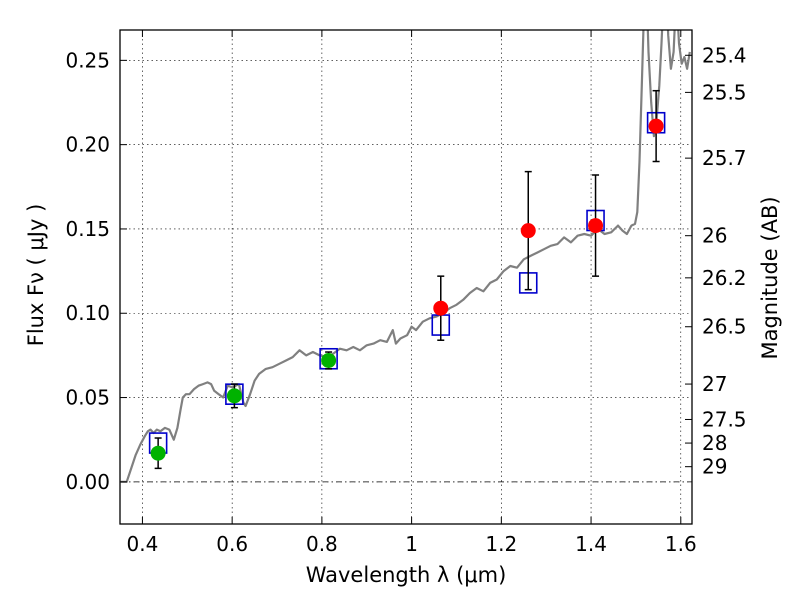 Image resolution: width=800 pixels, height=600 pixels. I want to click on x-axis-label: Wavelength λ (μm), so click(406, 575).